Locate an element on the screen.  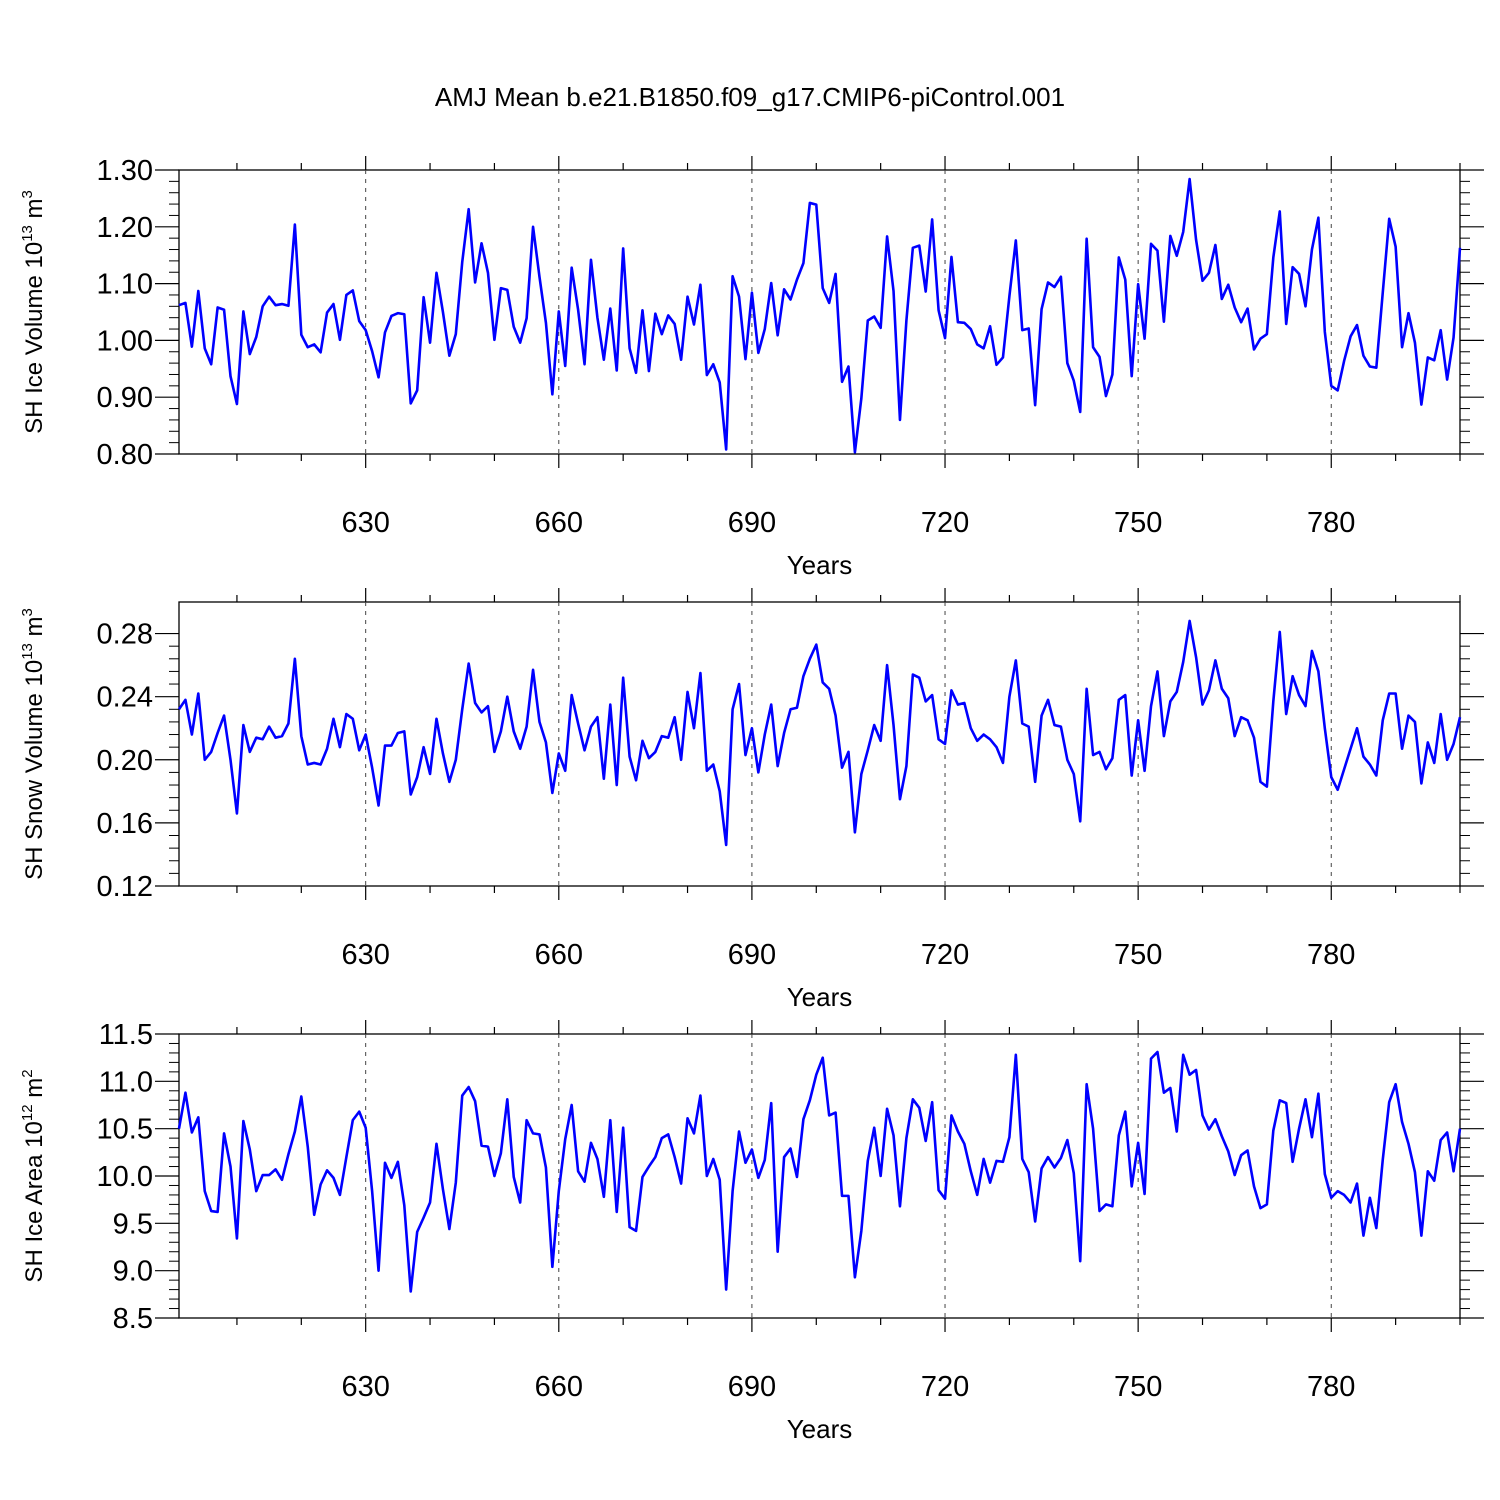
y-tick-label: 0.90 is located at coordinates (125, 398).